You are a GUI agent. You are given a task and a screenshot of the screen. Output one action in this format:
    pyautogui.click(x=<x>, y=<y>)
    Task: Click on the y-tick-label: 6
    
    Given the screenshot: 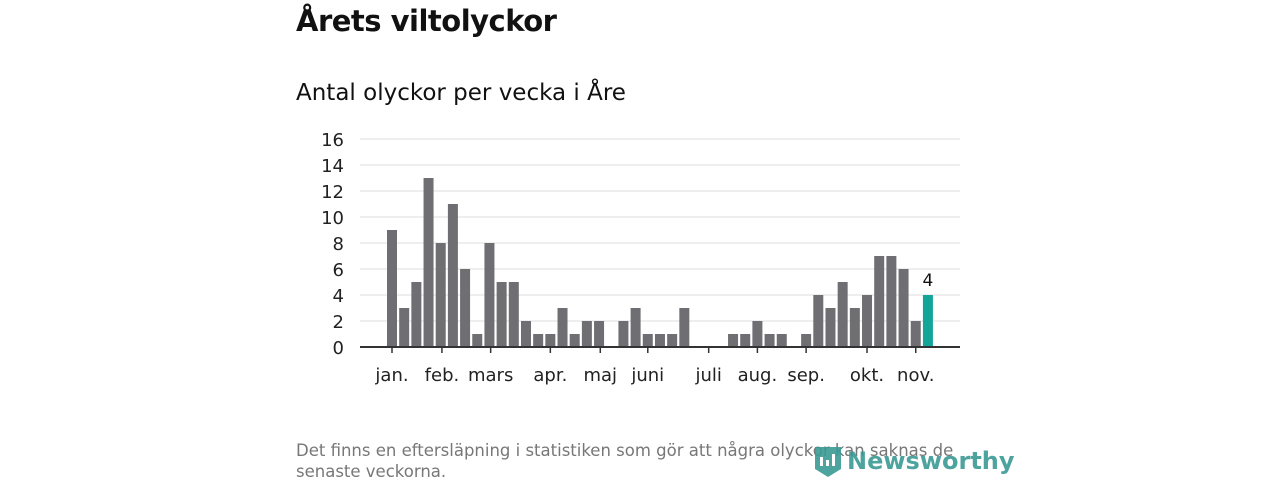 What is the action you would take?
    pyautogui.click(x=338, y=270)
    